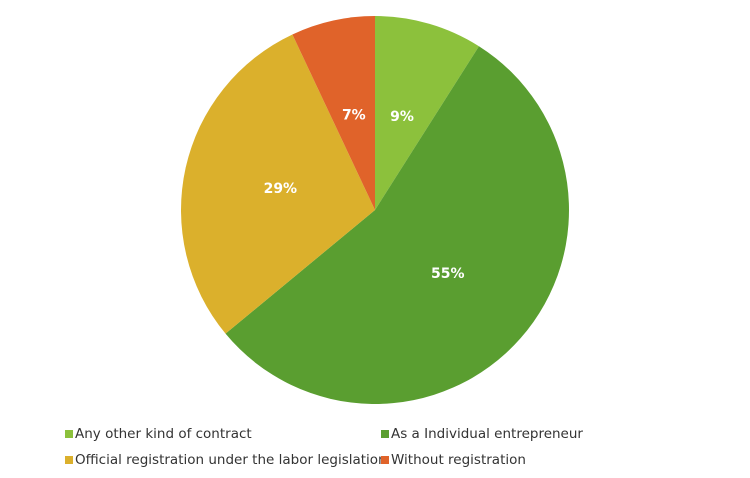 The width and height of the screenshot is (750, 478). I want to click on data-label: 29%, so click(281, 189).